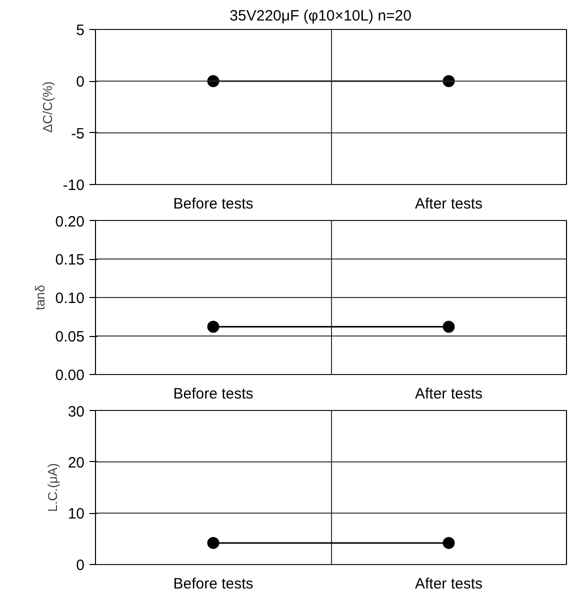 The width and height of the screenshot is (578, 599). I want to click on y-tick-label: 0.15, so click(70, 260).